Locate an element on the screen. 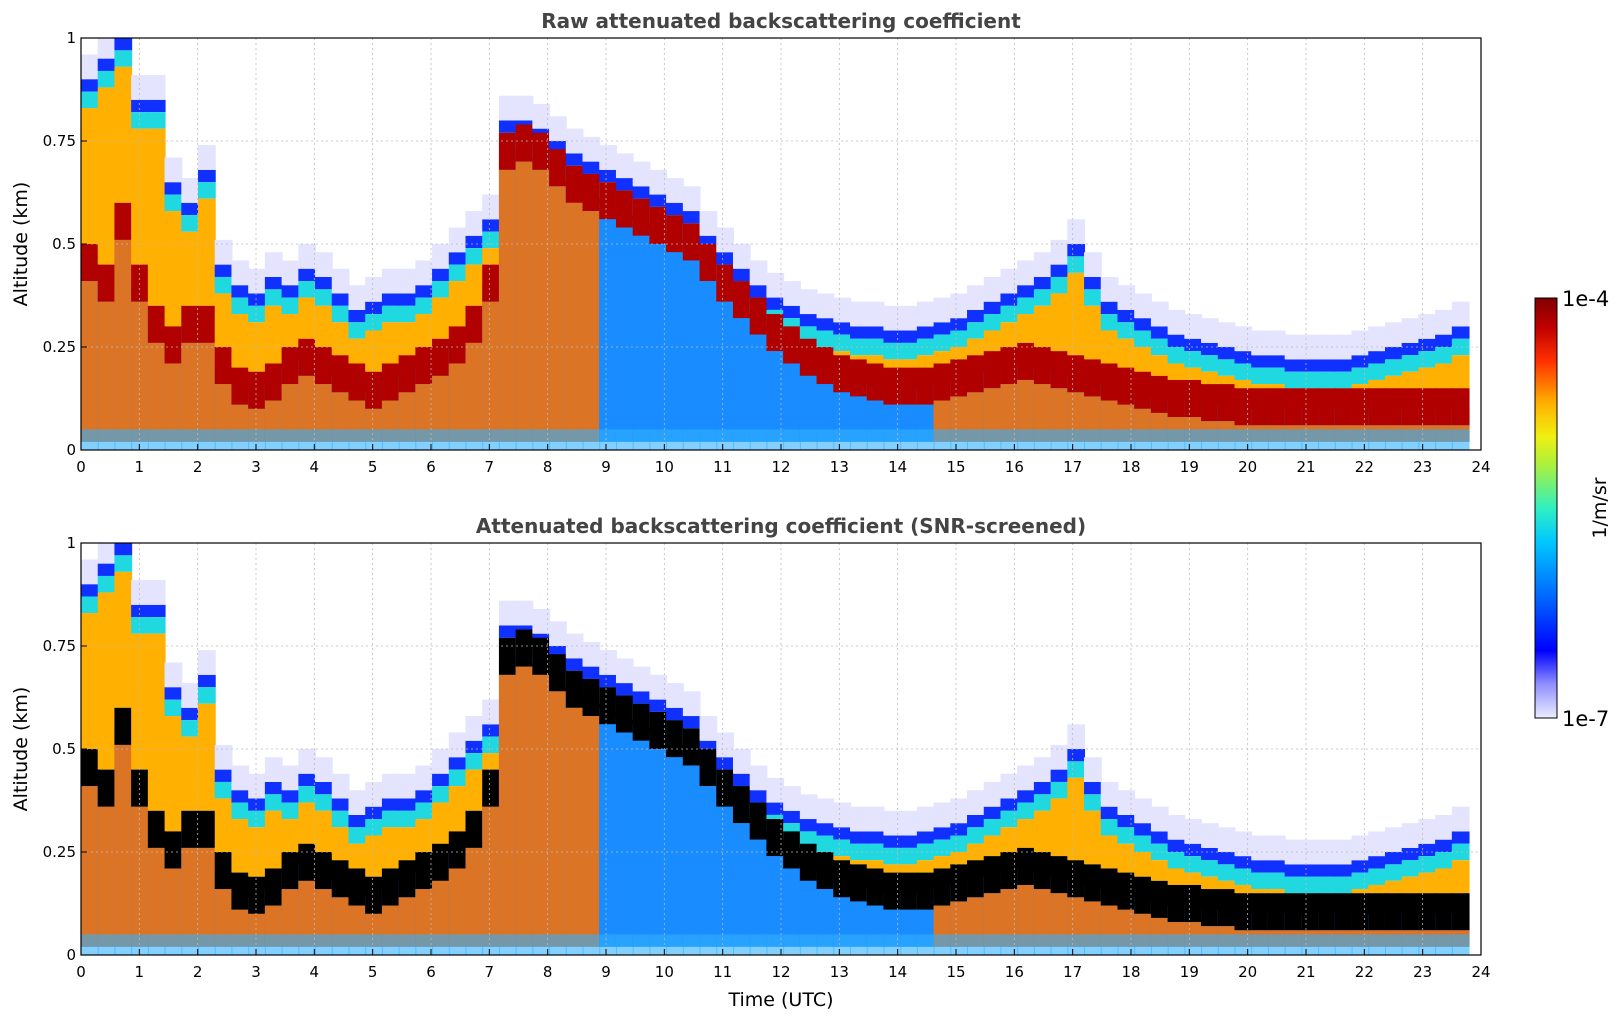  colorbar-min-label: 1e-7 is located at coordinates (1585, 719).